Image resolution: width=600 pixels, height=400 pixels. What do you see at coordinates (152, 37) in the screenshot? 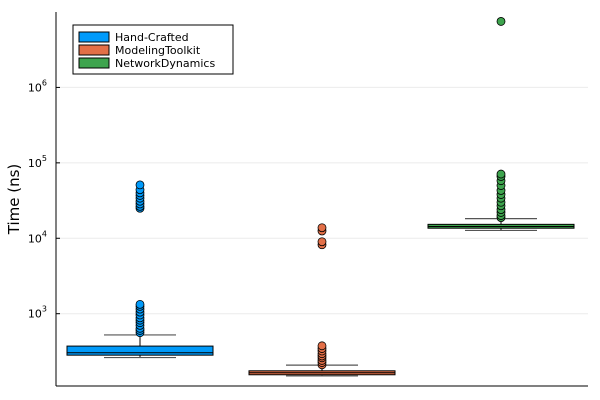
I see `legend-label: Hand-Crafted` at bounding box center [152, 37].